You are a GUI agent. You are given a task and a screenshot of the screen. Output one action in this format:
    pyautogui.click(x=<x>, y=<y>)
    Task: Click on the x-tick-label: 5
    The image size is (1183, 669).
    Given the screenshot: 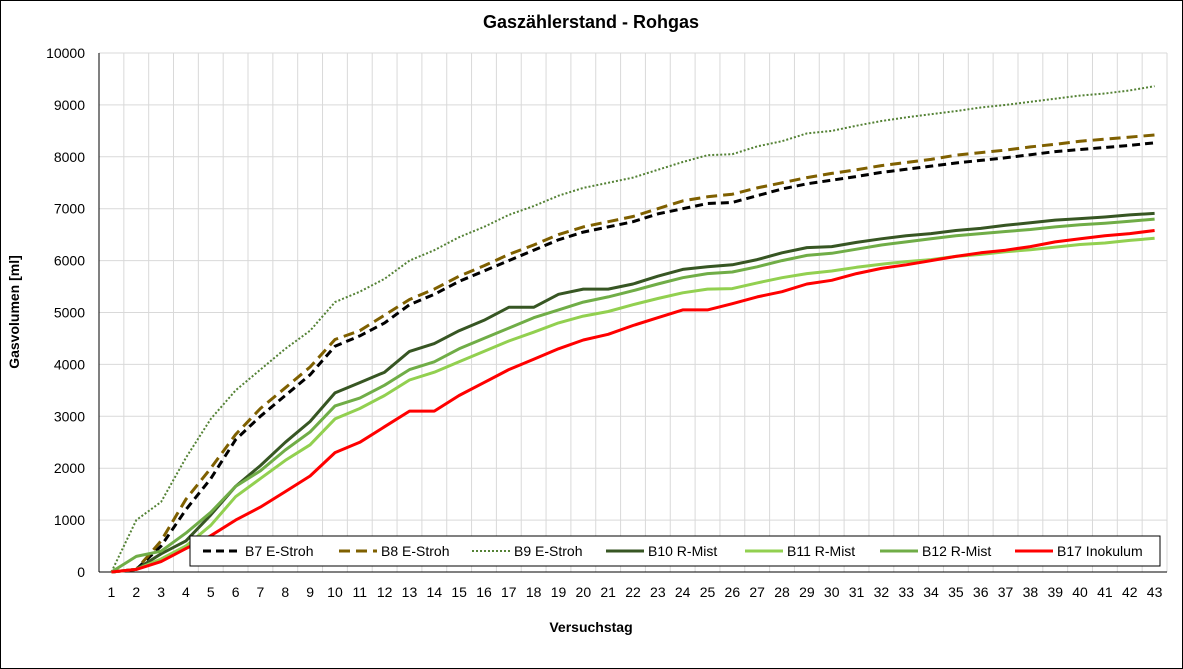 What is the action you would take?
    pyautogui.click(x=211, y=592)
    